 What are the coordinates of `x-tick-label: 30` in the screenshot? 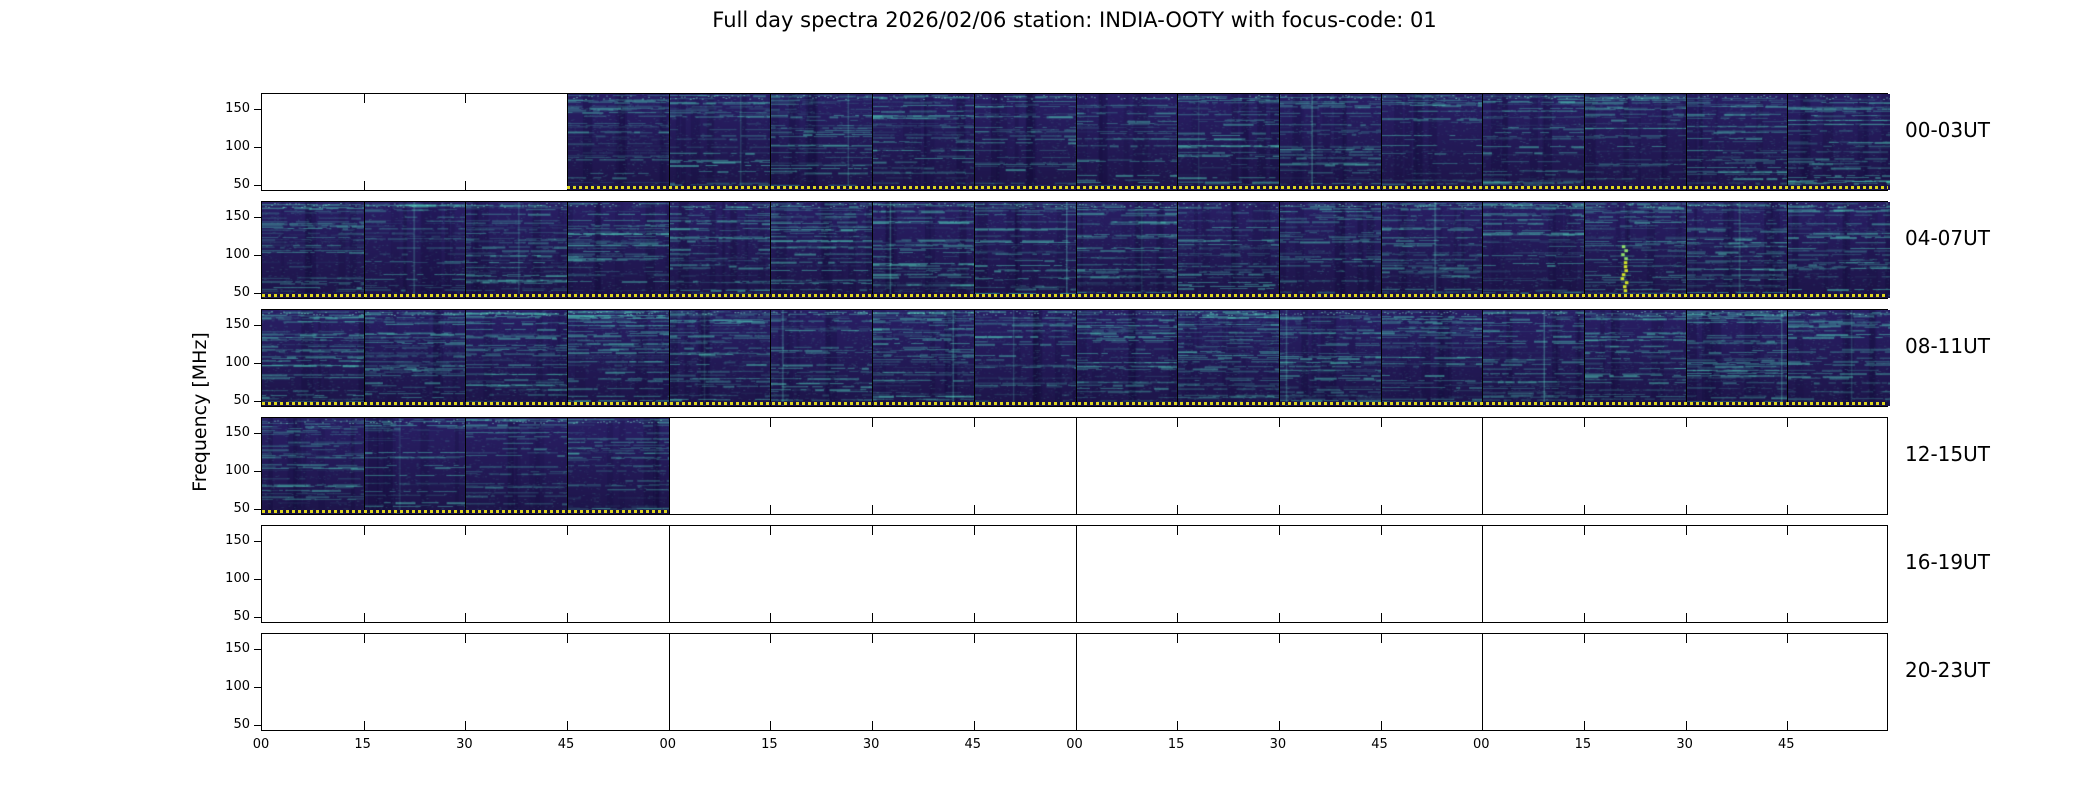 It's located at (1278, 744).